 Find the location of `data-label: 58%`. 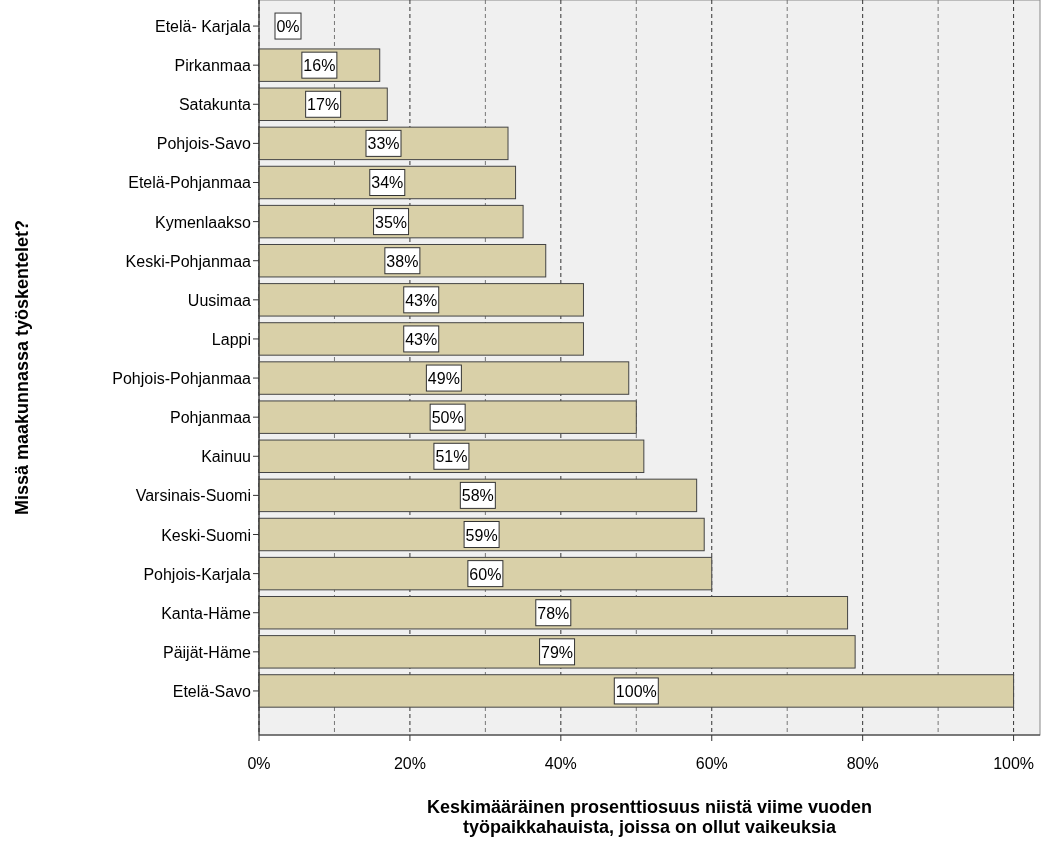

data-label: 58% is located at coordinates (477, 496).